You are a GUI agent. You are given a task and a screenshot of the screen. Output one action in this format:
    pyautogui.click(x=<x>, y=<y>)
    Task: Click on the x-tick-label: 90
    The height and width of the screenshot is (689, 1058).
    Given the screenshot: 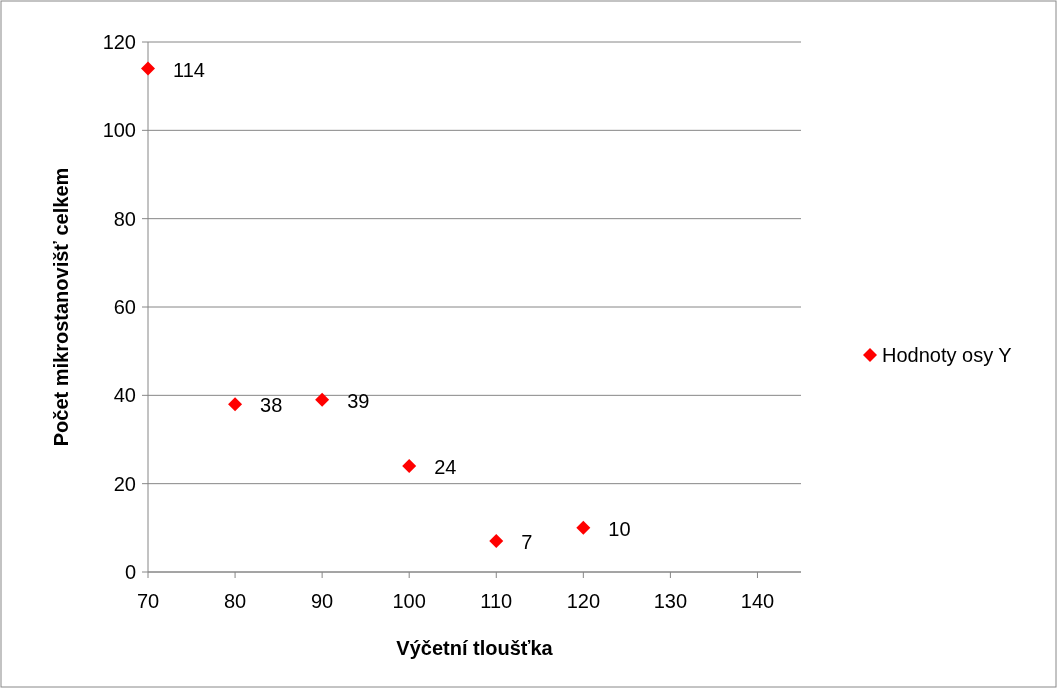 What is the action you would take?
    pyautogui.click(x=322, y=601)
    